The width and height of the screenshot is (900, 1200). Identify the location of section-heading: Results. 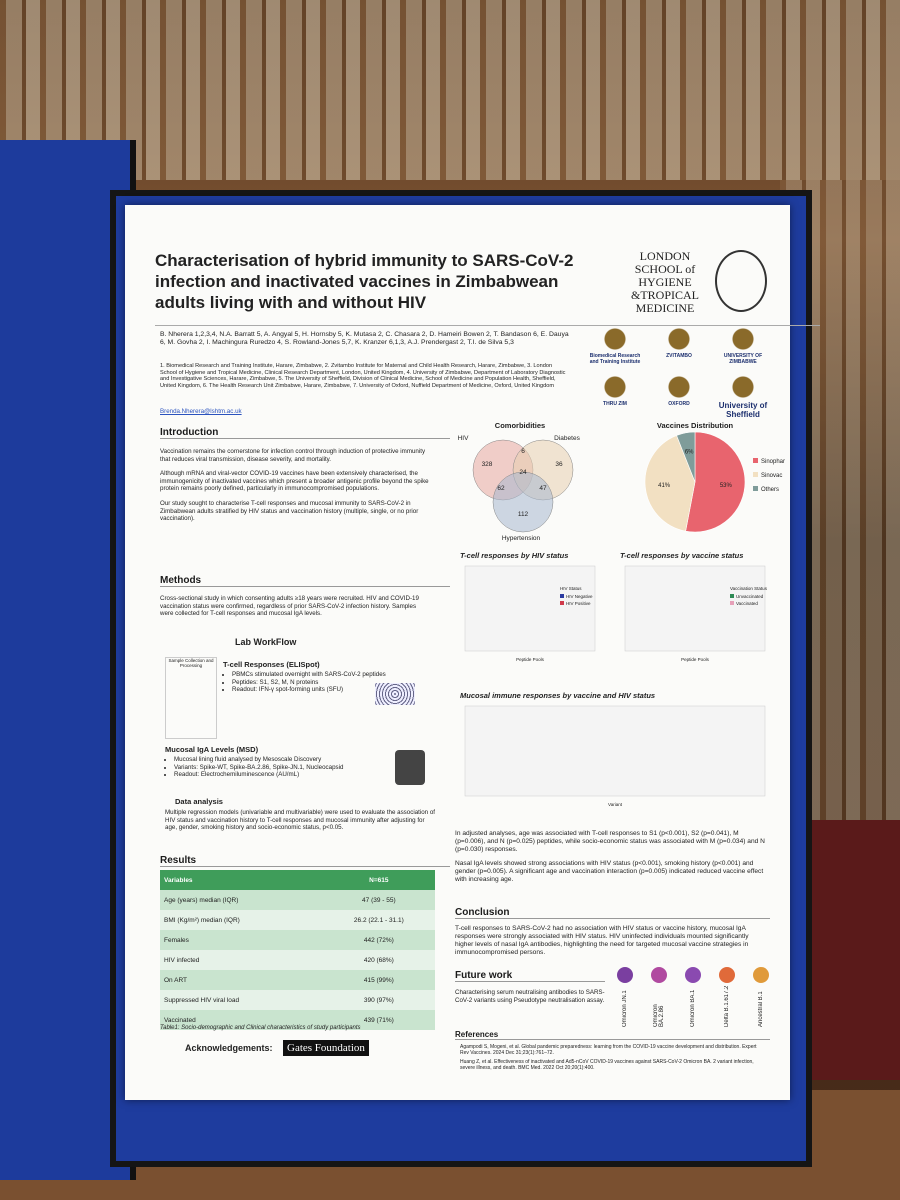
(305, 861).